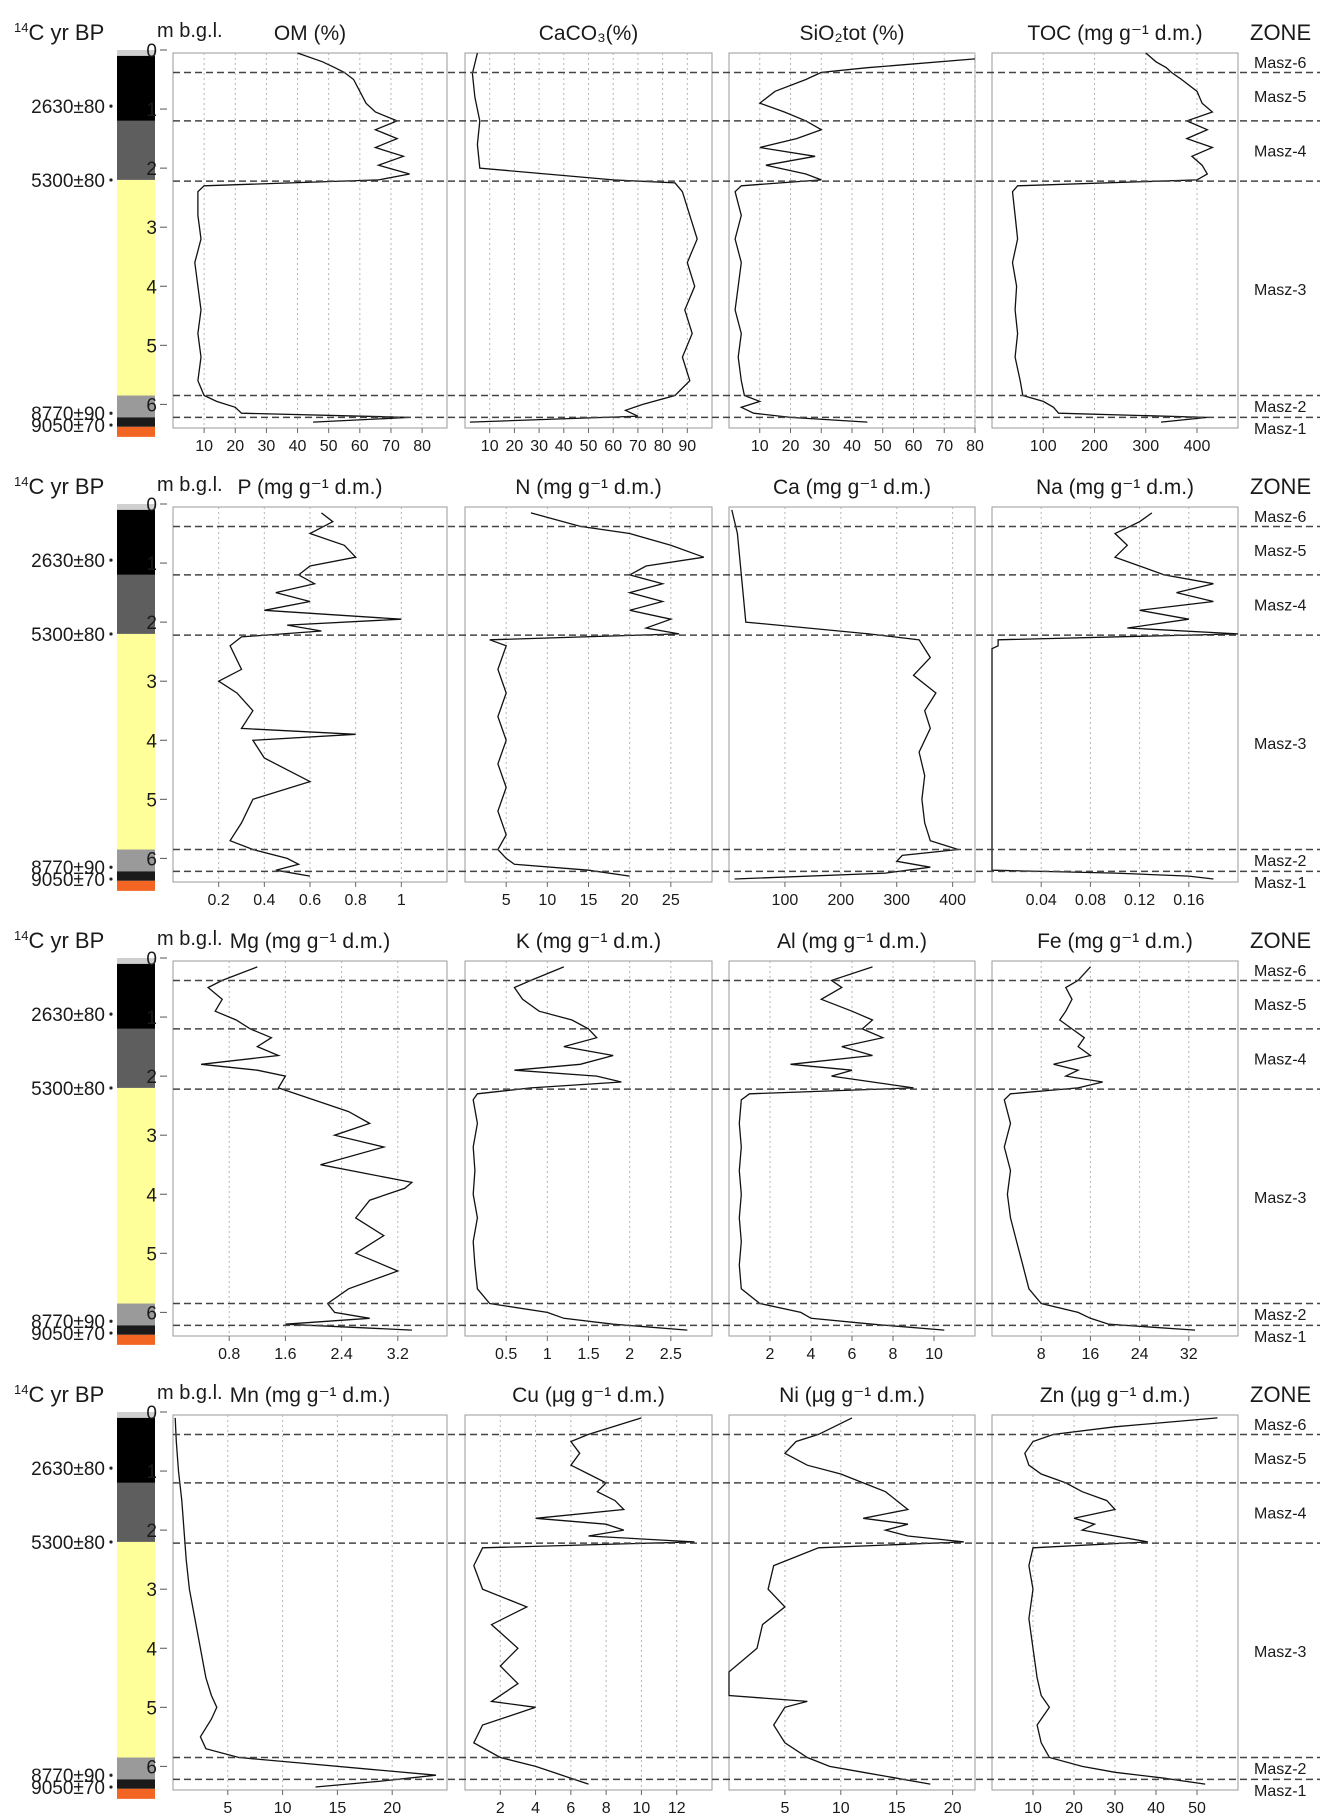  I want to click on panel-1-2: CaCO₃(%) 10 20 30 40 50 60 70 80 90, so click(588, 238).